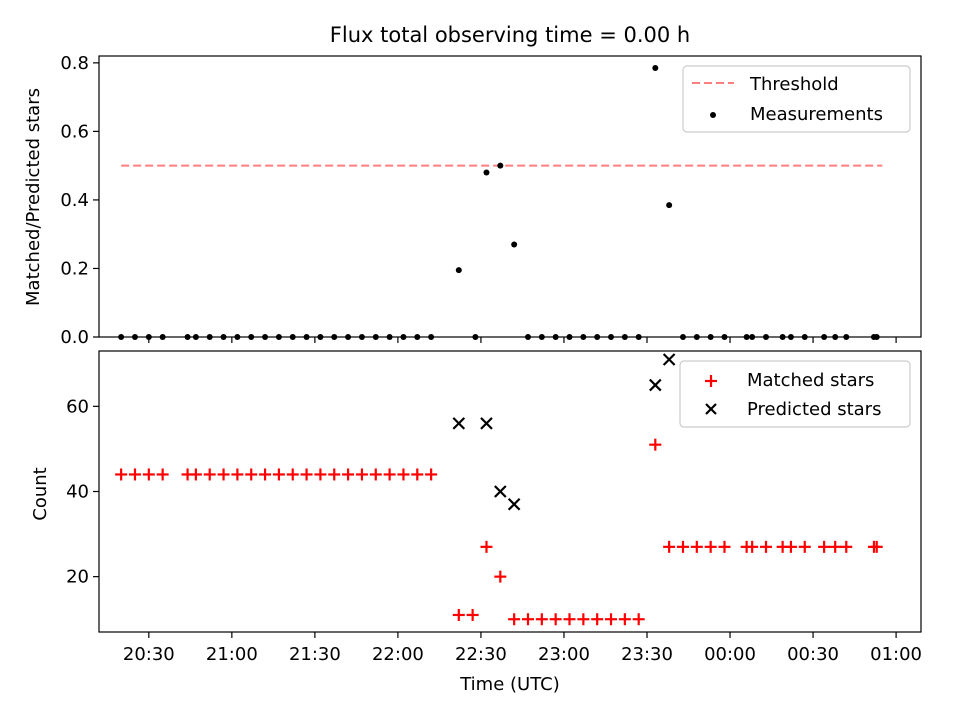 This screenshot has width=960, height=720. Describe the element at coordinates (315, 654) in the screenshot. I see `bottom-xtick-label: 21:30` at that location.